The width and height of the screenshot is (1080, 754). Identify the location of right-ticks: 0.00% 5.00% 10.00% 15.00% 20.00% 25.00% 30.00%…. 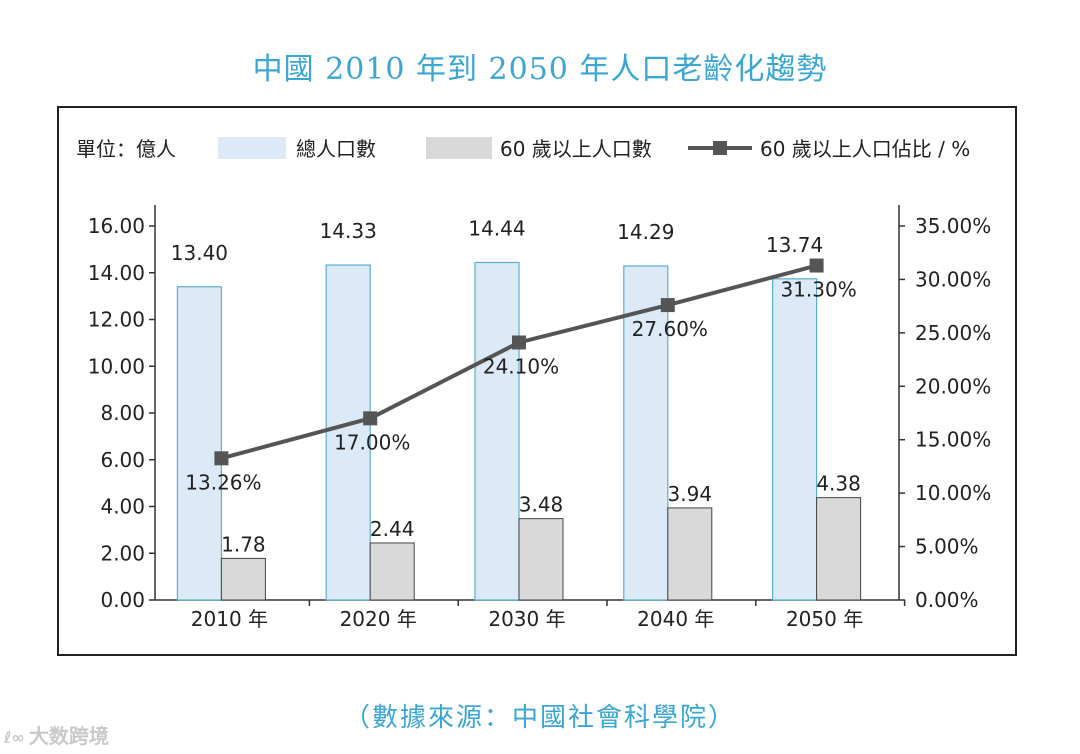
(945, 413).